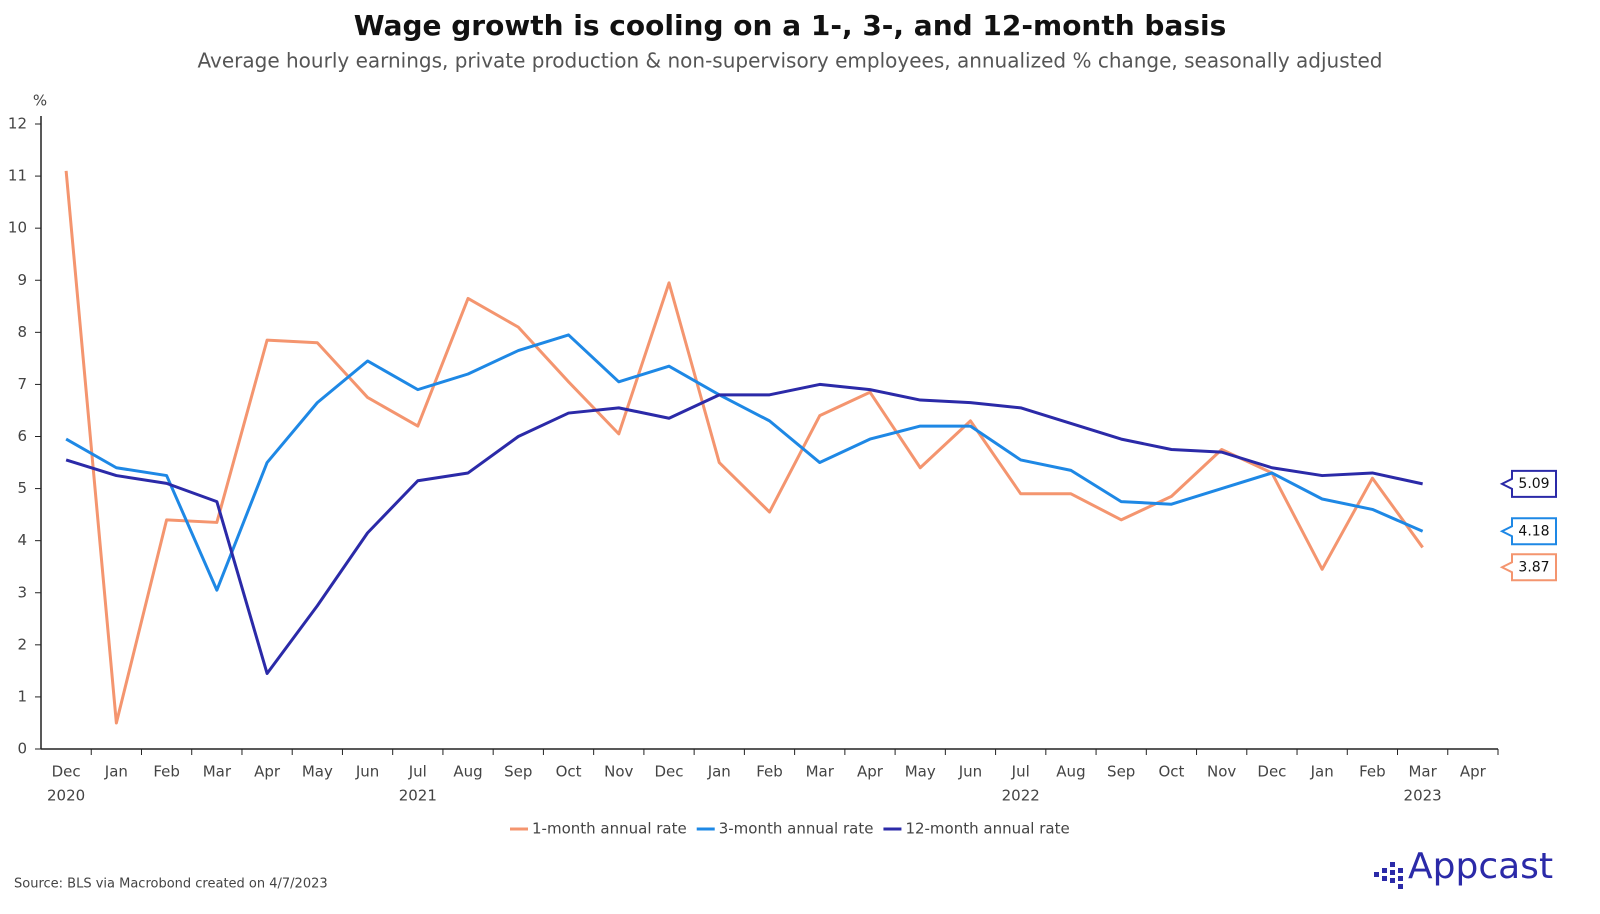  What do you see at coordinates (1388, 875) in the screenshot?
I see `logo-icon` at bounding box center [1388, 875].